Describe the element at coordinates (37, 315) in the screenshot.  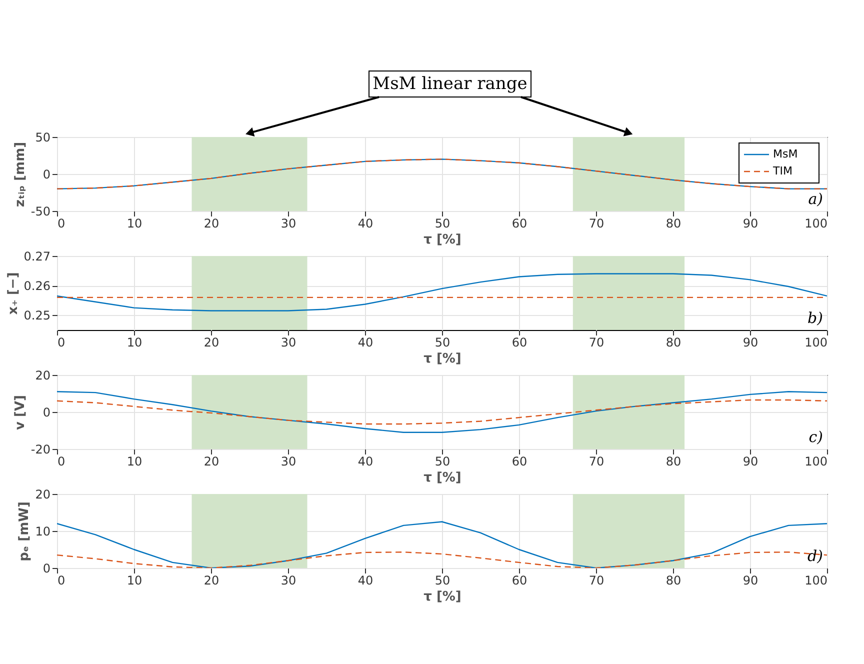
I see `y-tick-label: 0.25` at that location.